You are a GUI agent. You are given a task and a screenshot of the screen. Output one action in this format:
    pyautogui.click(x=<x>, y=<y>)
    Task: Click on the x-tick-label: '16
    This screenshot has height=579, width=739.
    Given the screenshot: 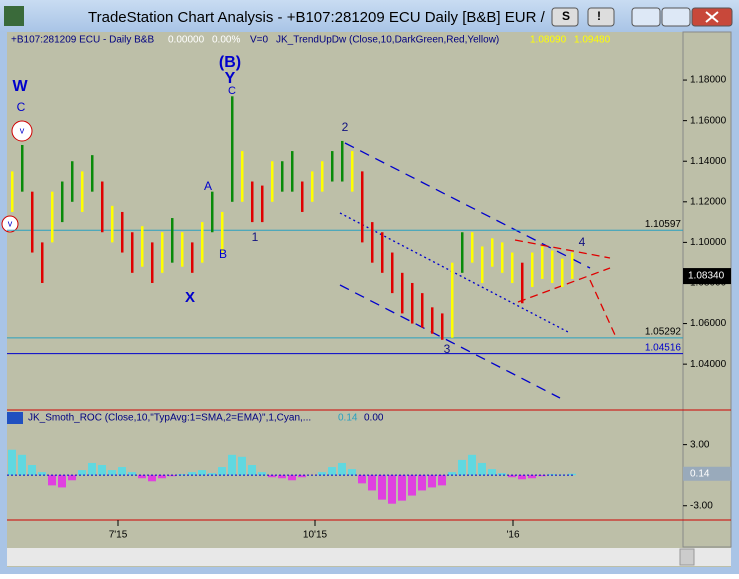 What is the action you would take?
    pyautogui.click(x=512, y=535)
    